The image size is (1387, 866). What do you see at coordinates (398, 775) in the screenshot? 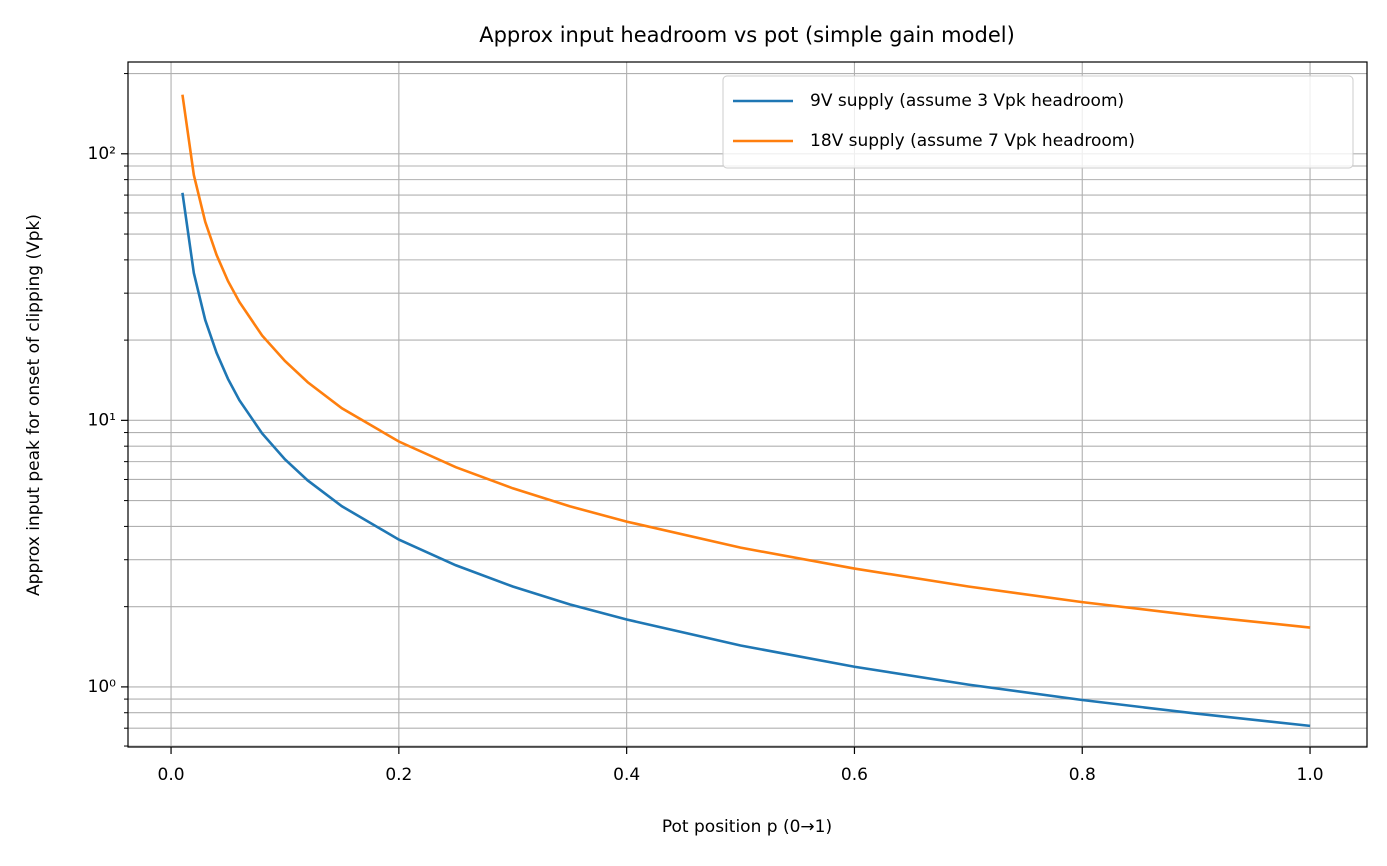
I see `x-tick-label: 0.2` at bounding box center [398, 775].